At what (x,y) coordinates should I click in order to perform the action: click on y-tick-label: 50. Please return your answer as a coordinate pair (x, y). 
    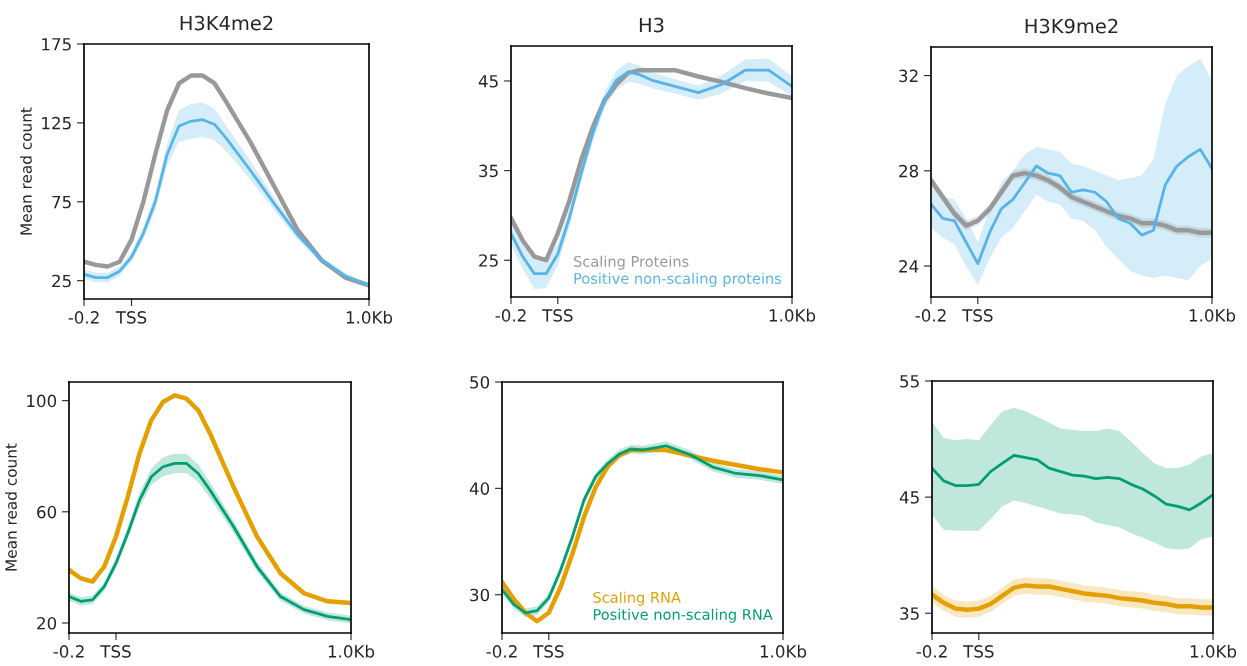
    Looking at the image, I should click on (480, 382).